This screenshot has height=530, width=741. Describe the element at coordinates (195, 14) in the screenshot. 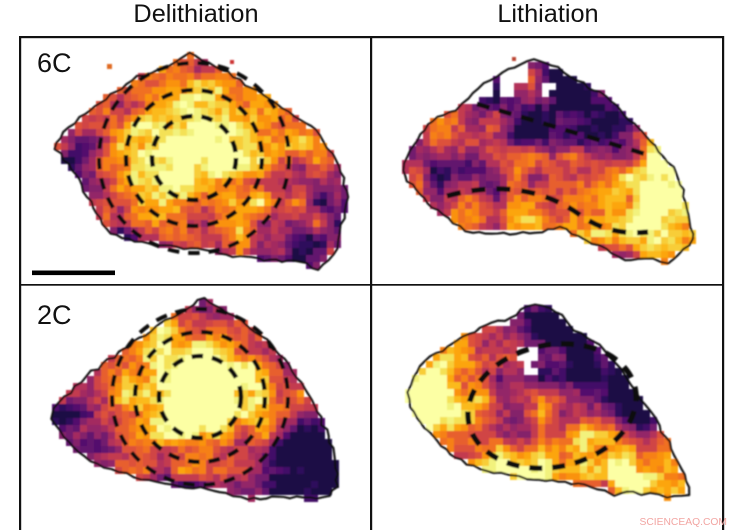

I see `svg-text: Delithiation` at that location.